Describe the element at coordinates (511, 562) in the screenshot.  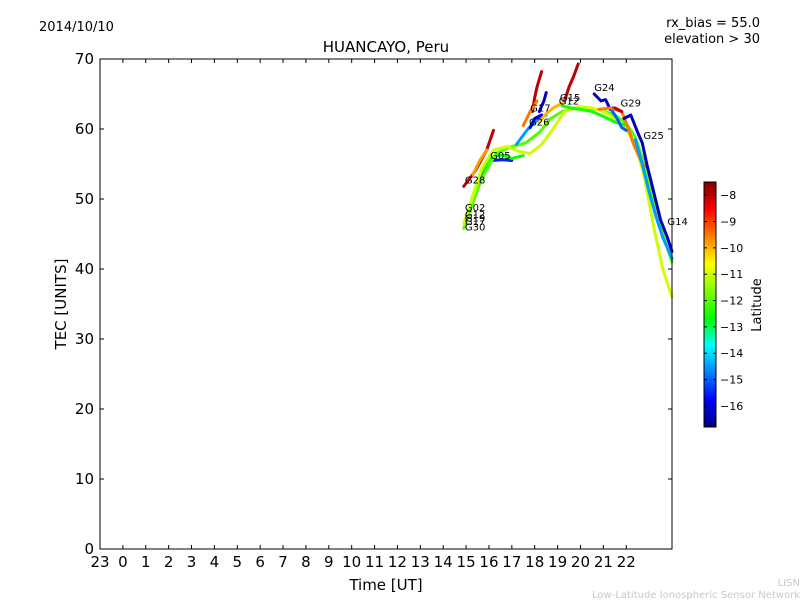
I see `x-tick-label: 17` at that location.